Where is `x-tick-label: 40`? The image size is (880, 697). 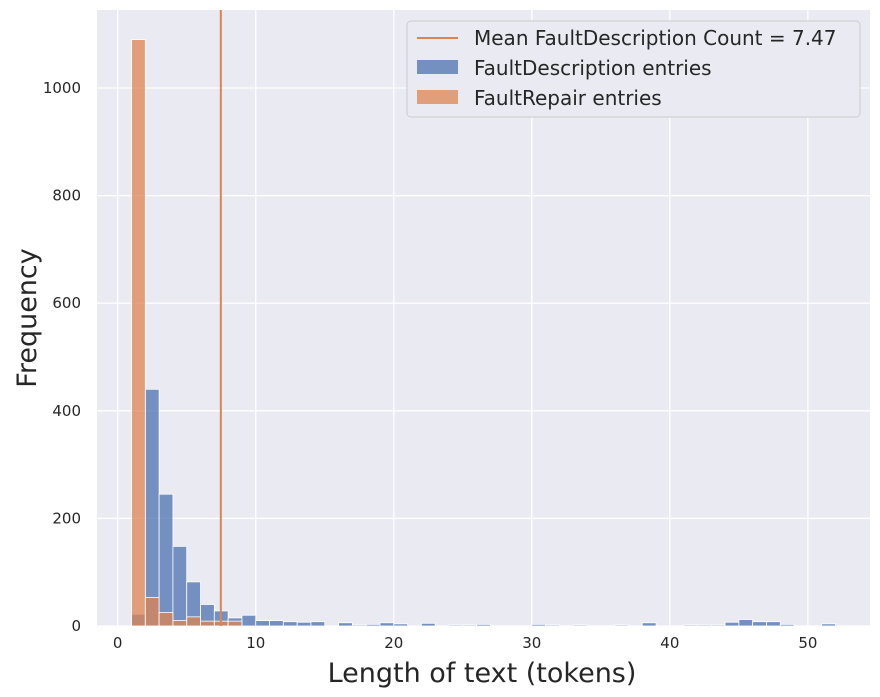 x-tick-label: 40 is located at coordinates (669, 643).